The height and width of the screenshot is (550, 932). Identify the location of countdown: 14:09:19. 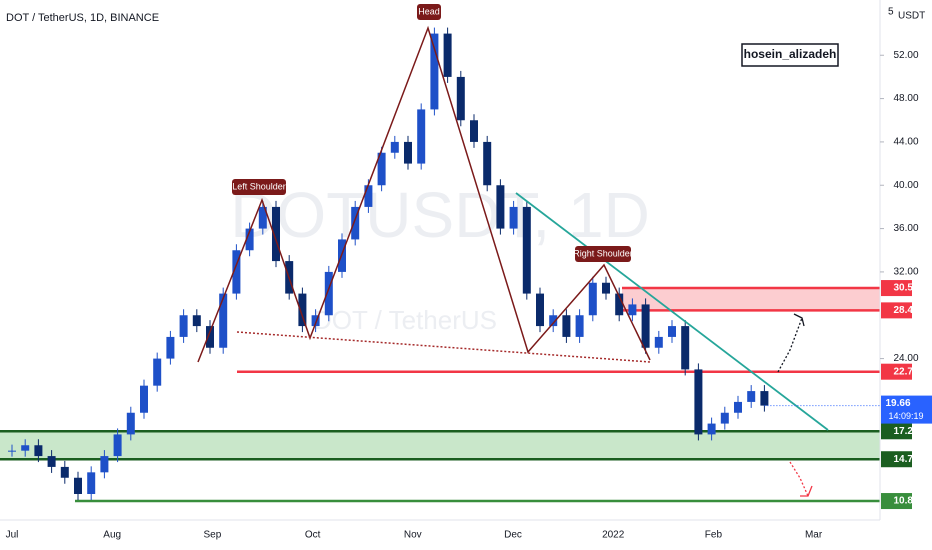
(905, 416).